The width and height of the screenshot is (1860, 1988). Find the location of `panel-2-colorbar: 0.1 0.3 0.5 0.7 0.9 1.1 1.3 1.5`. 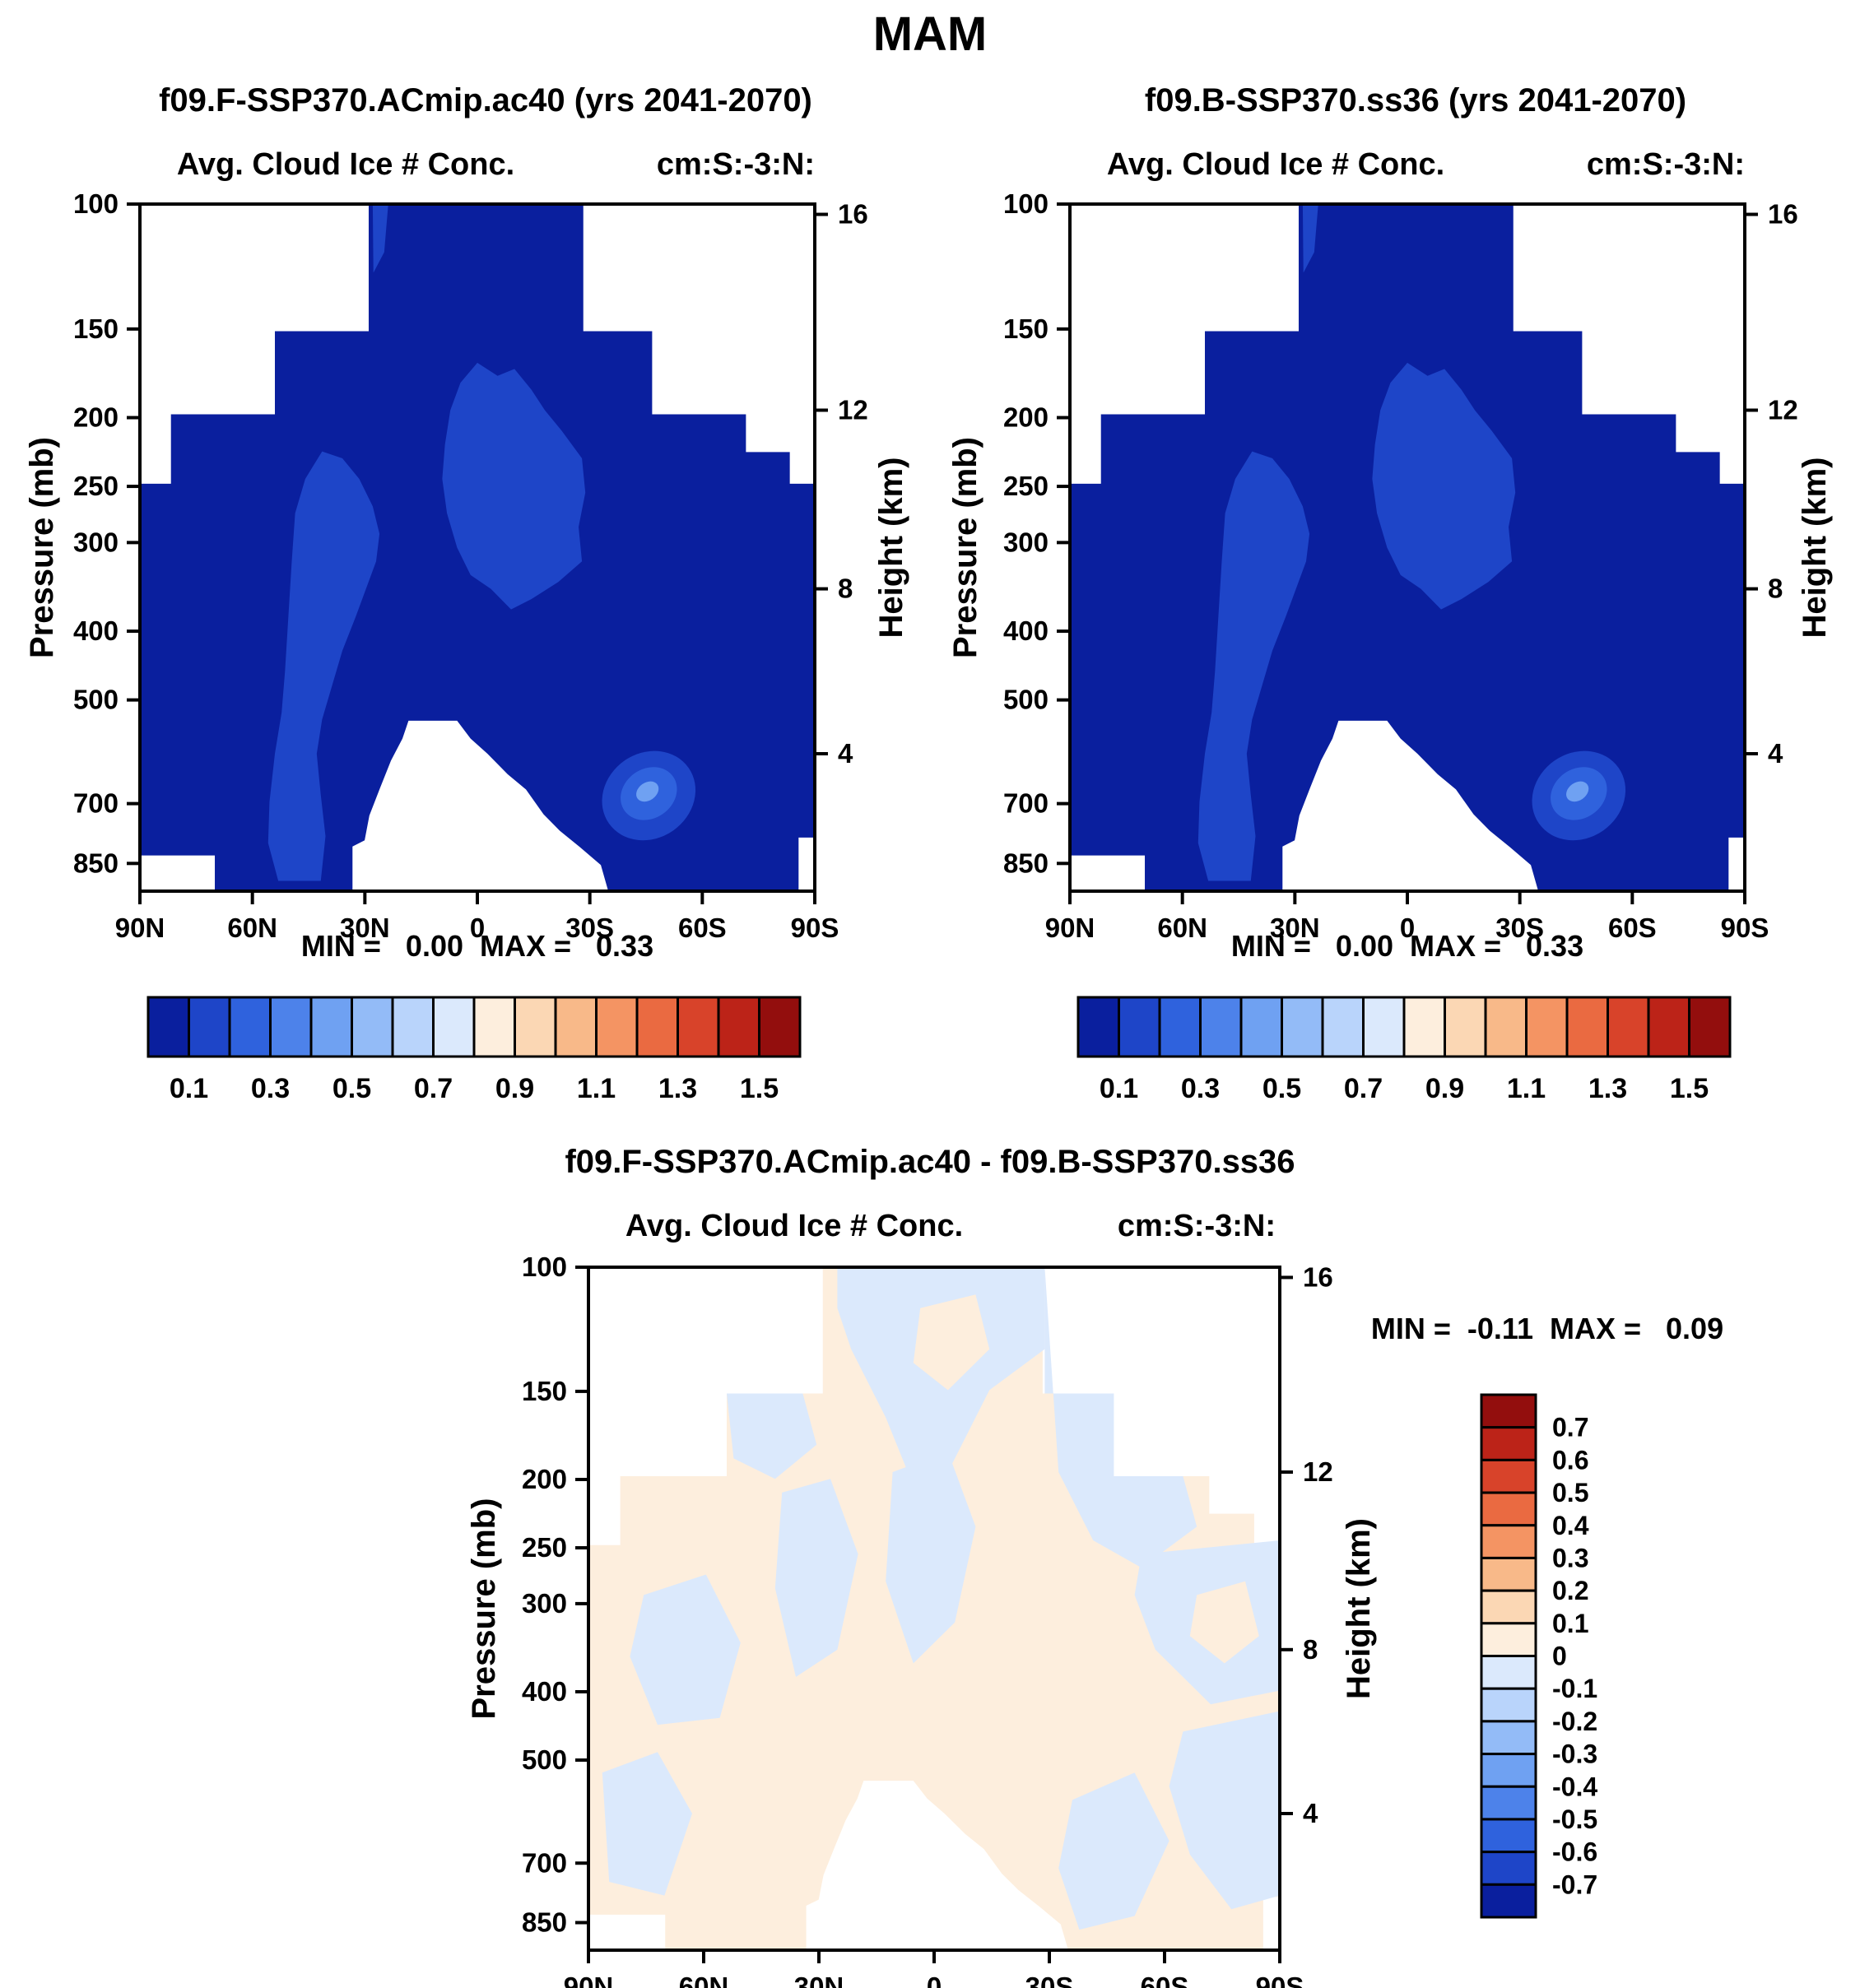

panel-2-colorbar: 0.1 0.3 0.5 0.7 0.9 1.1 1.3 1.5 is located at coordinates (1404, 1050).